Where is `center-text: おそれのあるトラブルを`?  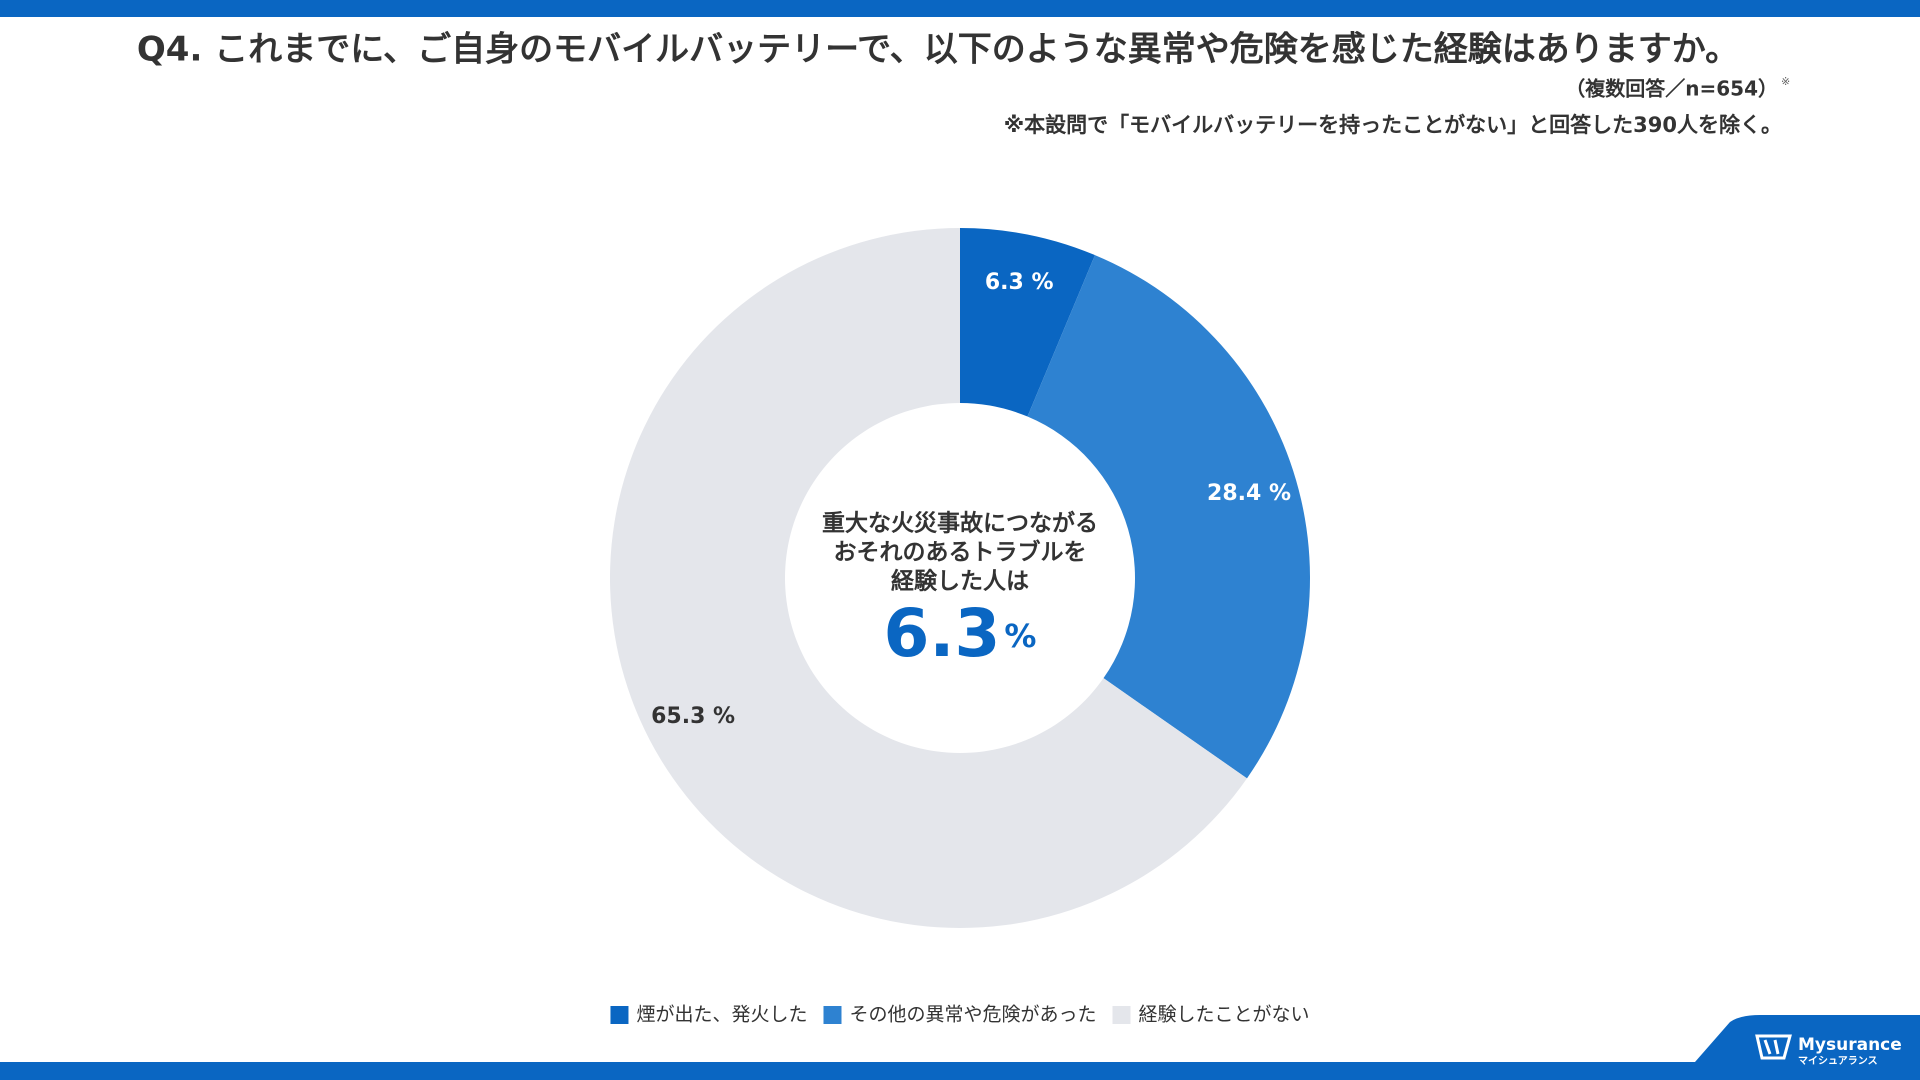
center-text: おそれのあるトラブルを is located at coordinates (960, 552).